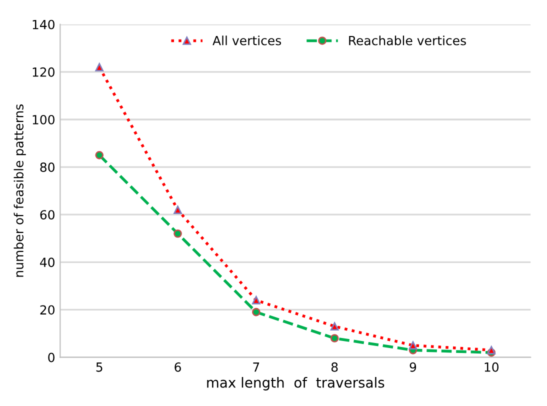 Image resolution: width=547 pixels, height=406 pixels. What do you see at coordinates (47, 310) in the screenshot?
I see `y-tick-label: 20` at bounding box center [47, 310].